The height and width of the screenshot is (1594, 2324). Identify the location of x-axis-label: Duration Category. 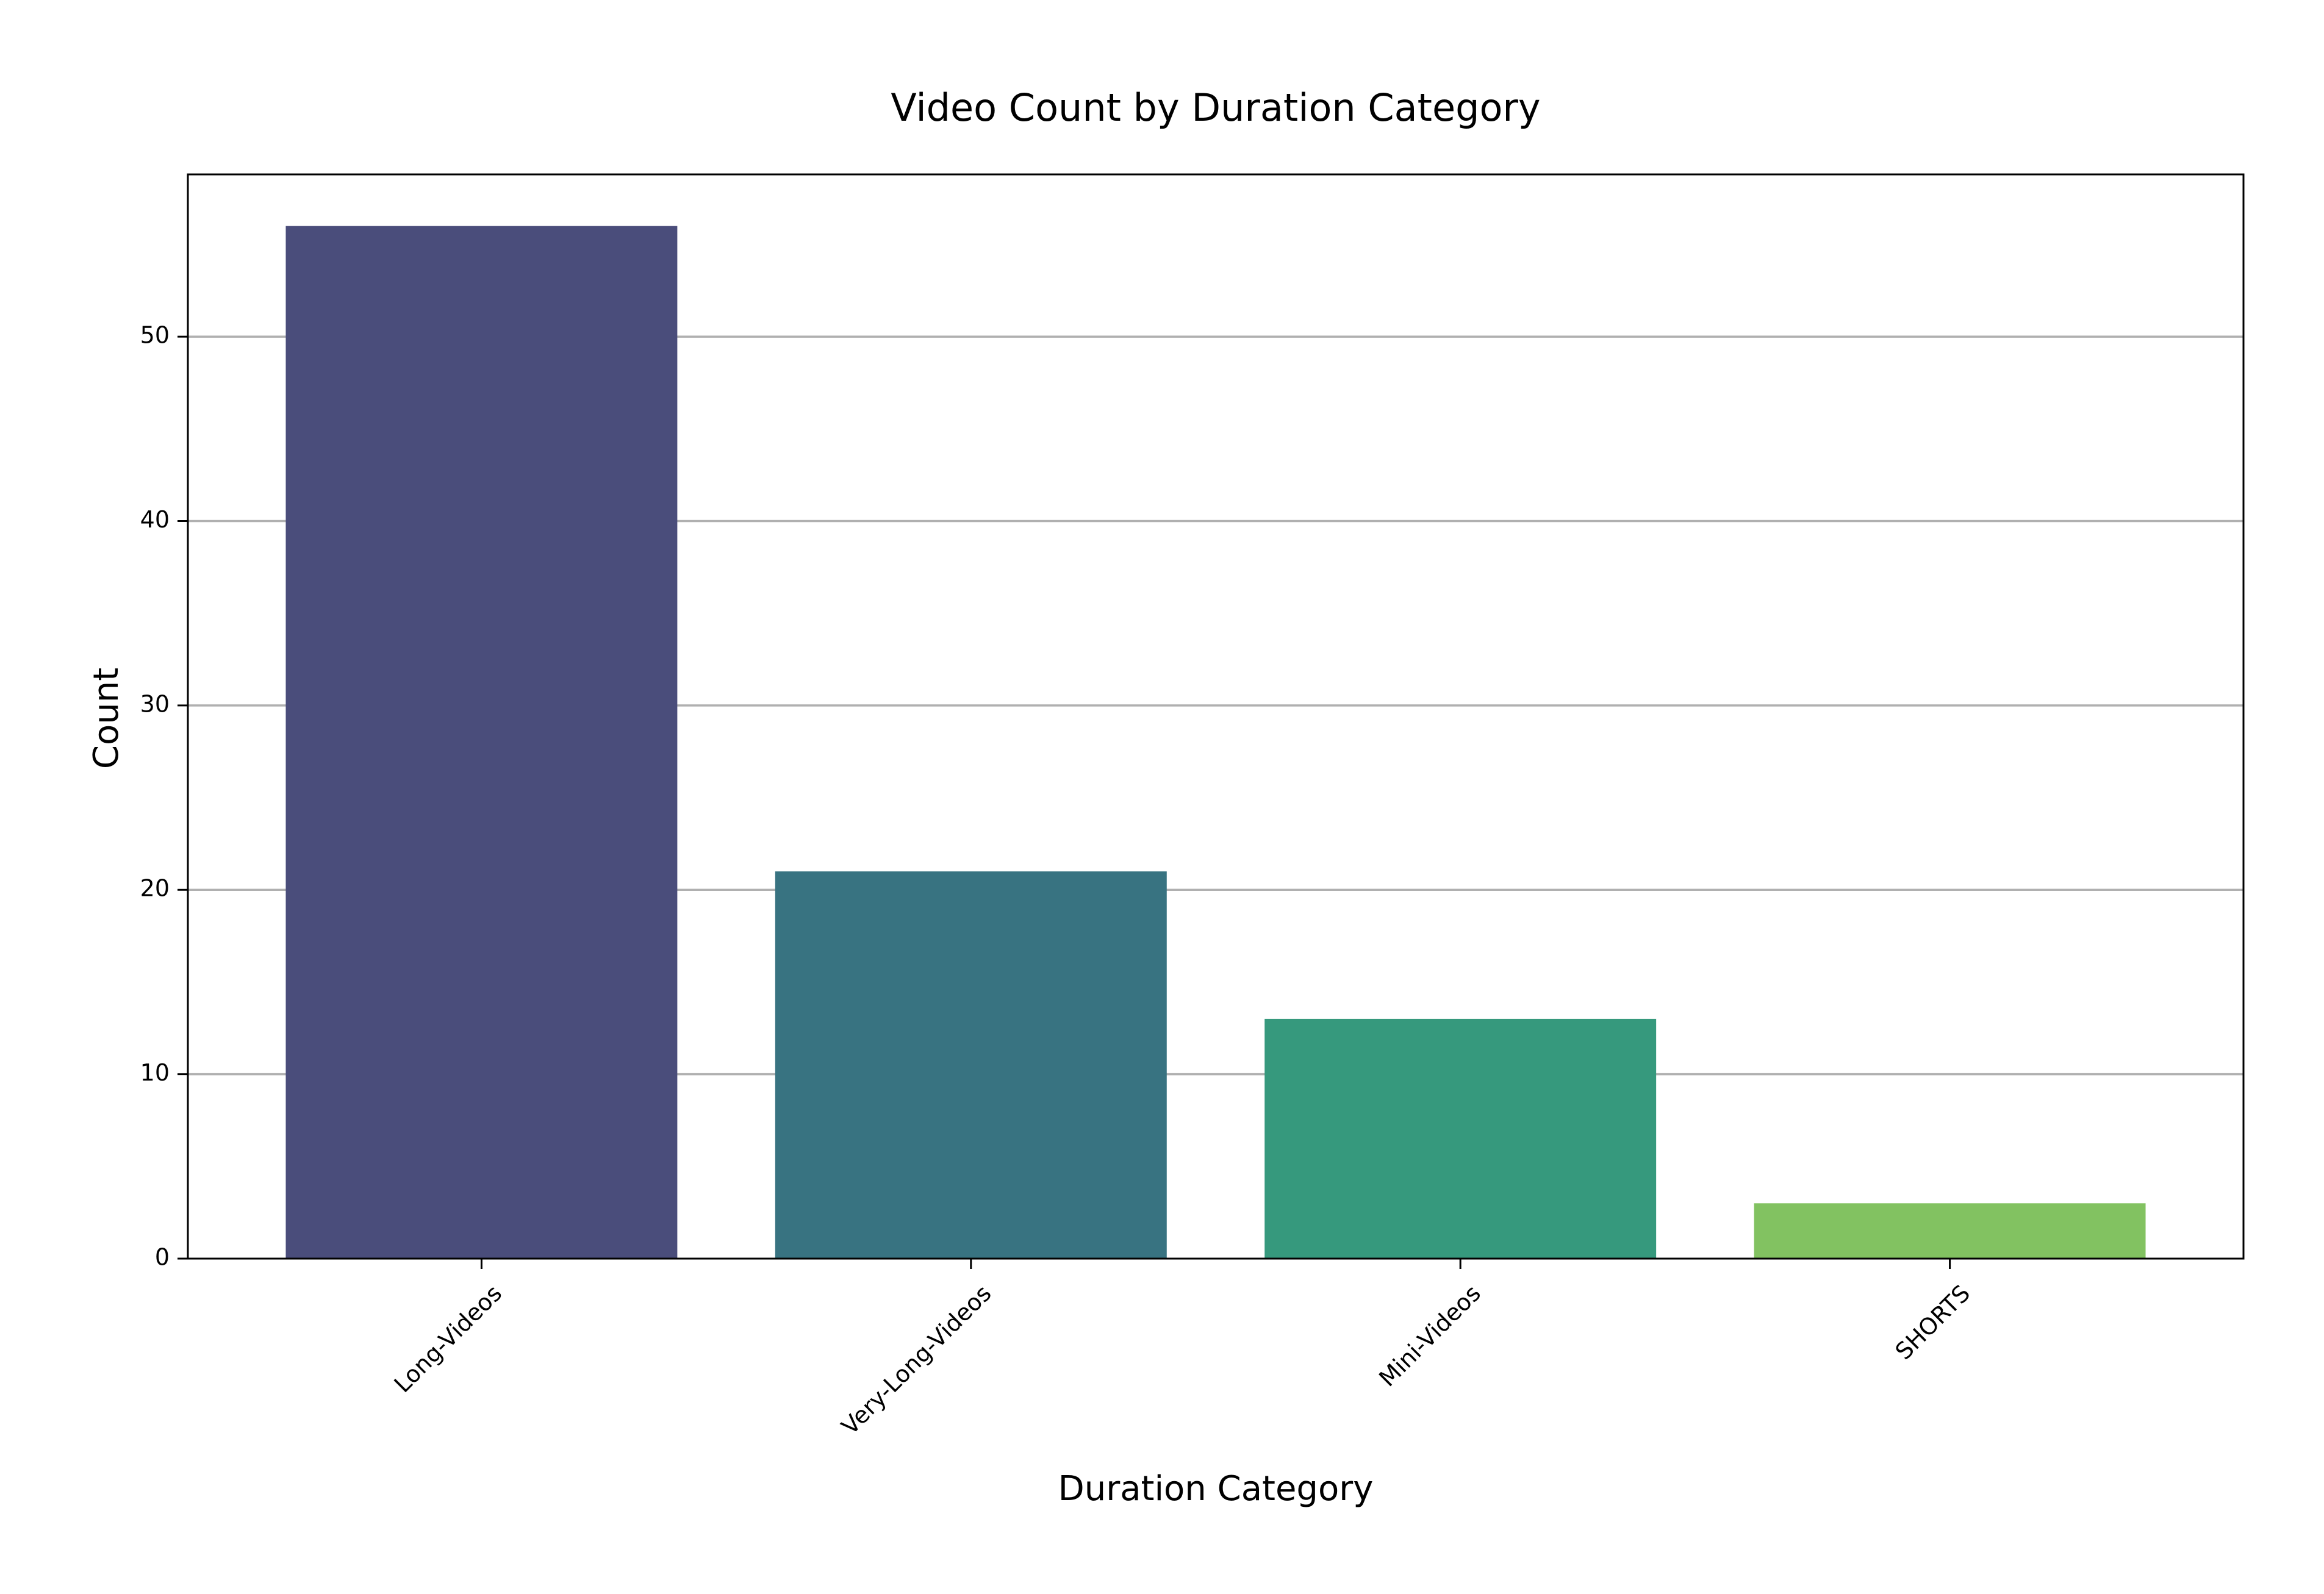
(1216, 1489).